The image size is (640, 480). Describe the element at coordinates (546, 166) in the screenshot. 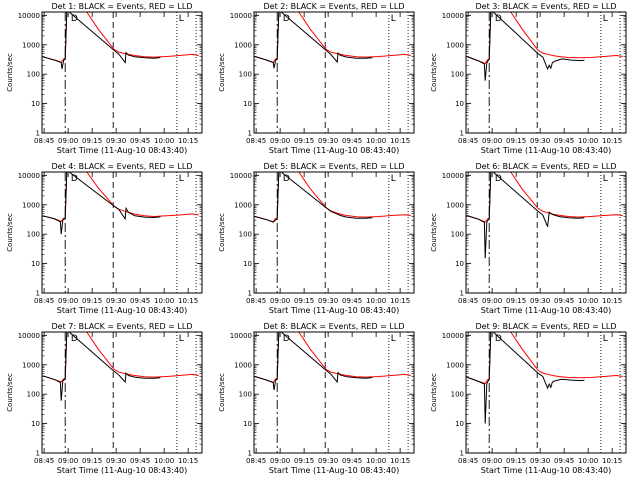

I see `panel-title: Det 6: BLACK = Events, RED = LLD` at that location.